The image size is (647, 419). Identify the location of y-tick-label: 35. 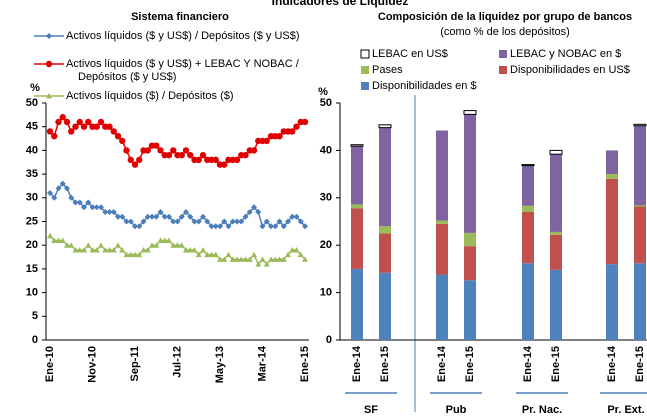
(32, 174).